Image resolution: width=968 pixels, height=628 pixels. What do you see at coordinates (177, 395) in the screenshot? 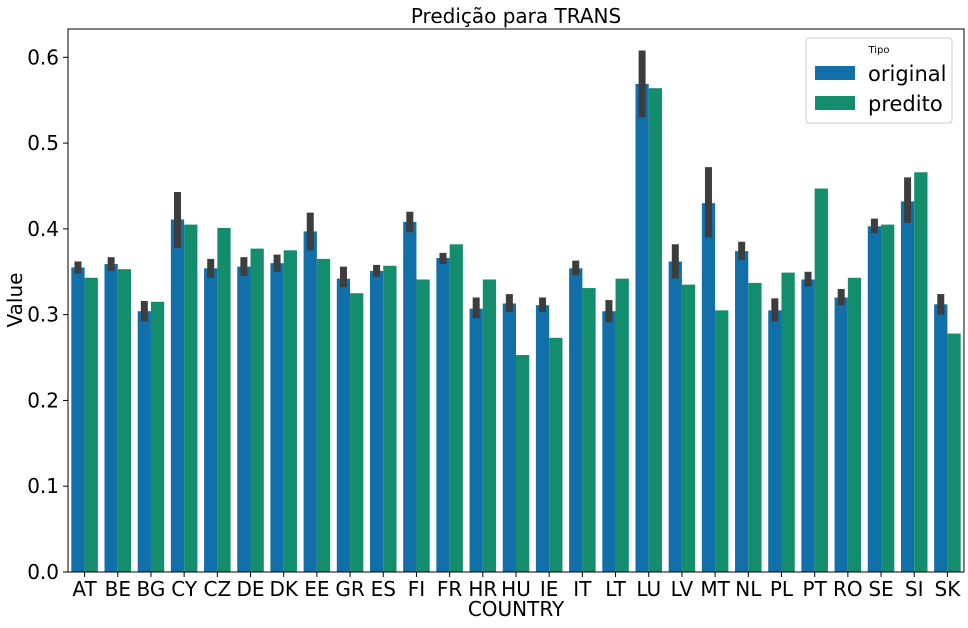
I see `bar-original-CY` at bounding box center [177, 395].